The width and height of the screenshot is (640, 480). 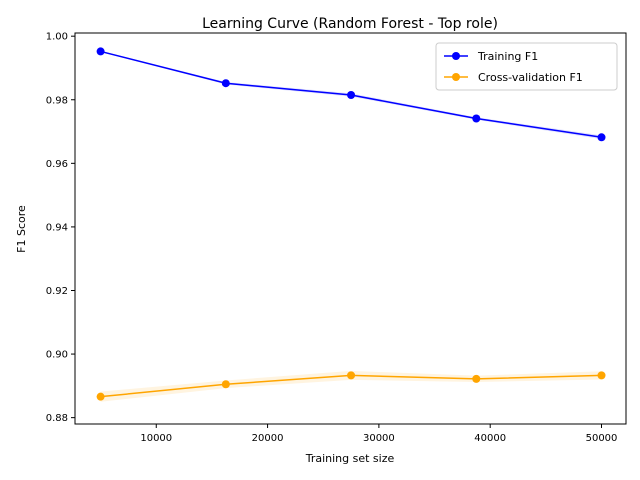 I want to click on y-tick-label-3: 0.94, so click(x=57, y=227).